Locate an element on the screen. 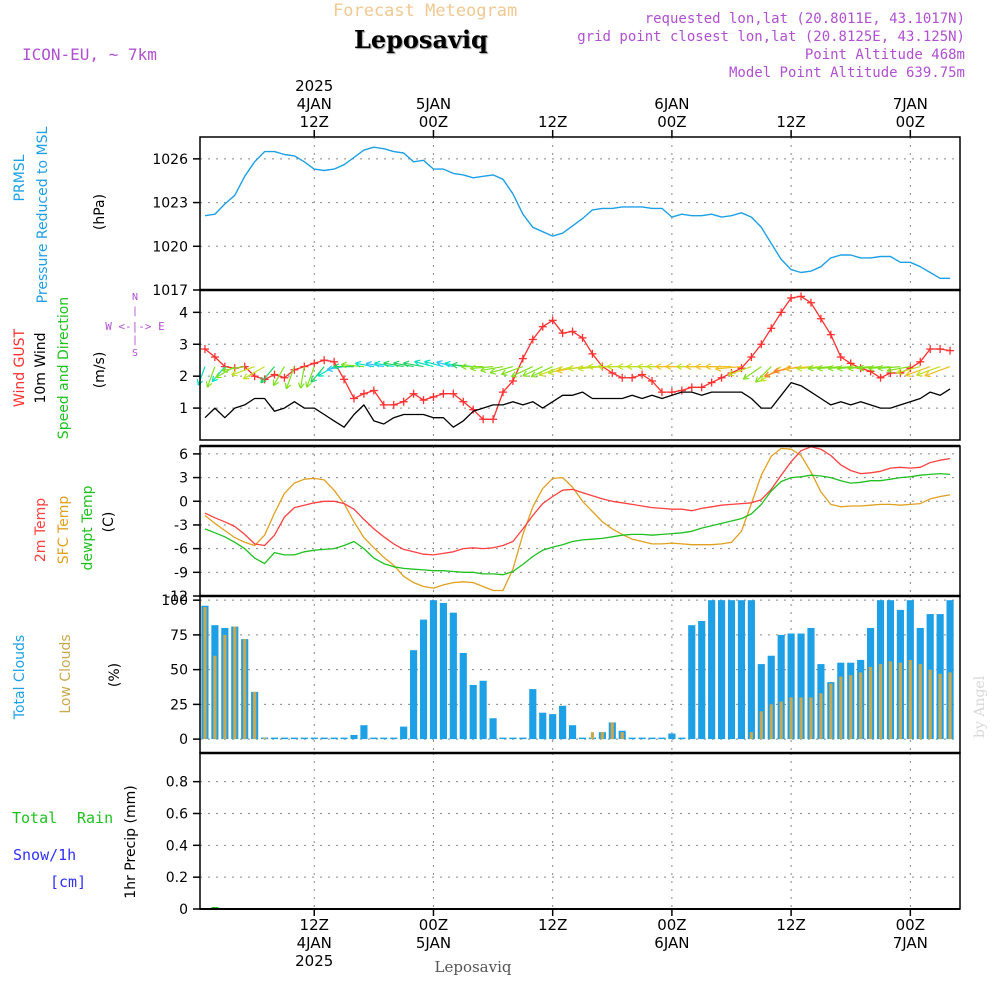 Image resolution: width=1000 pixels, height=1000 pixels. total-clouds-label: Total Clouds is located at coordinates (20, 677).